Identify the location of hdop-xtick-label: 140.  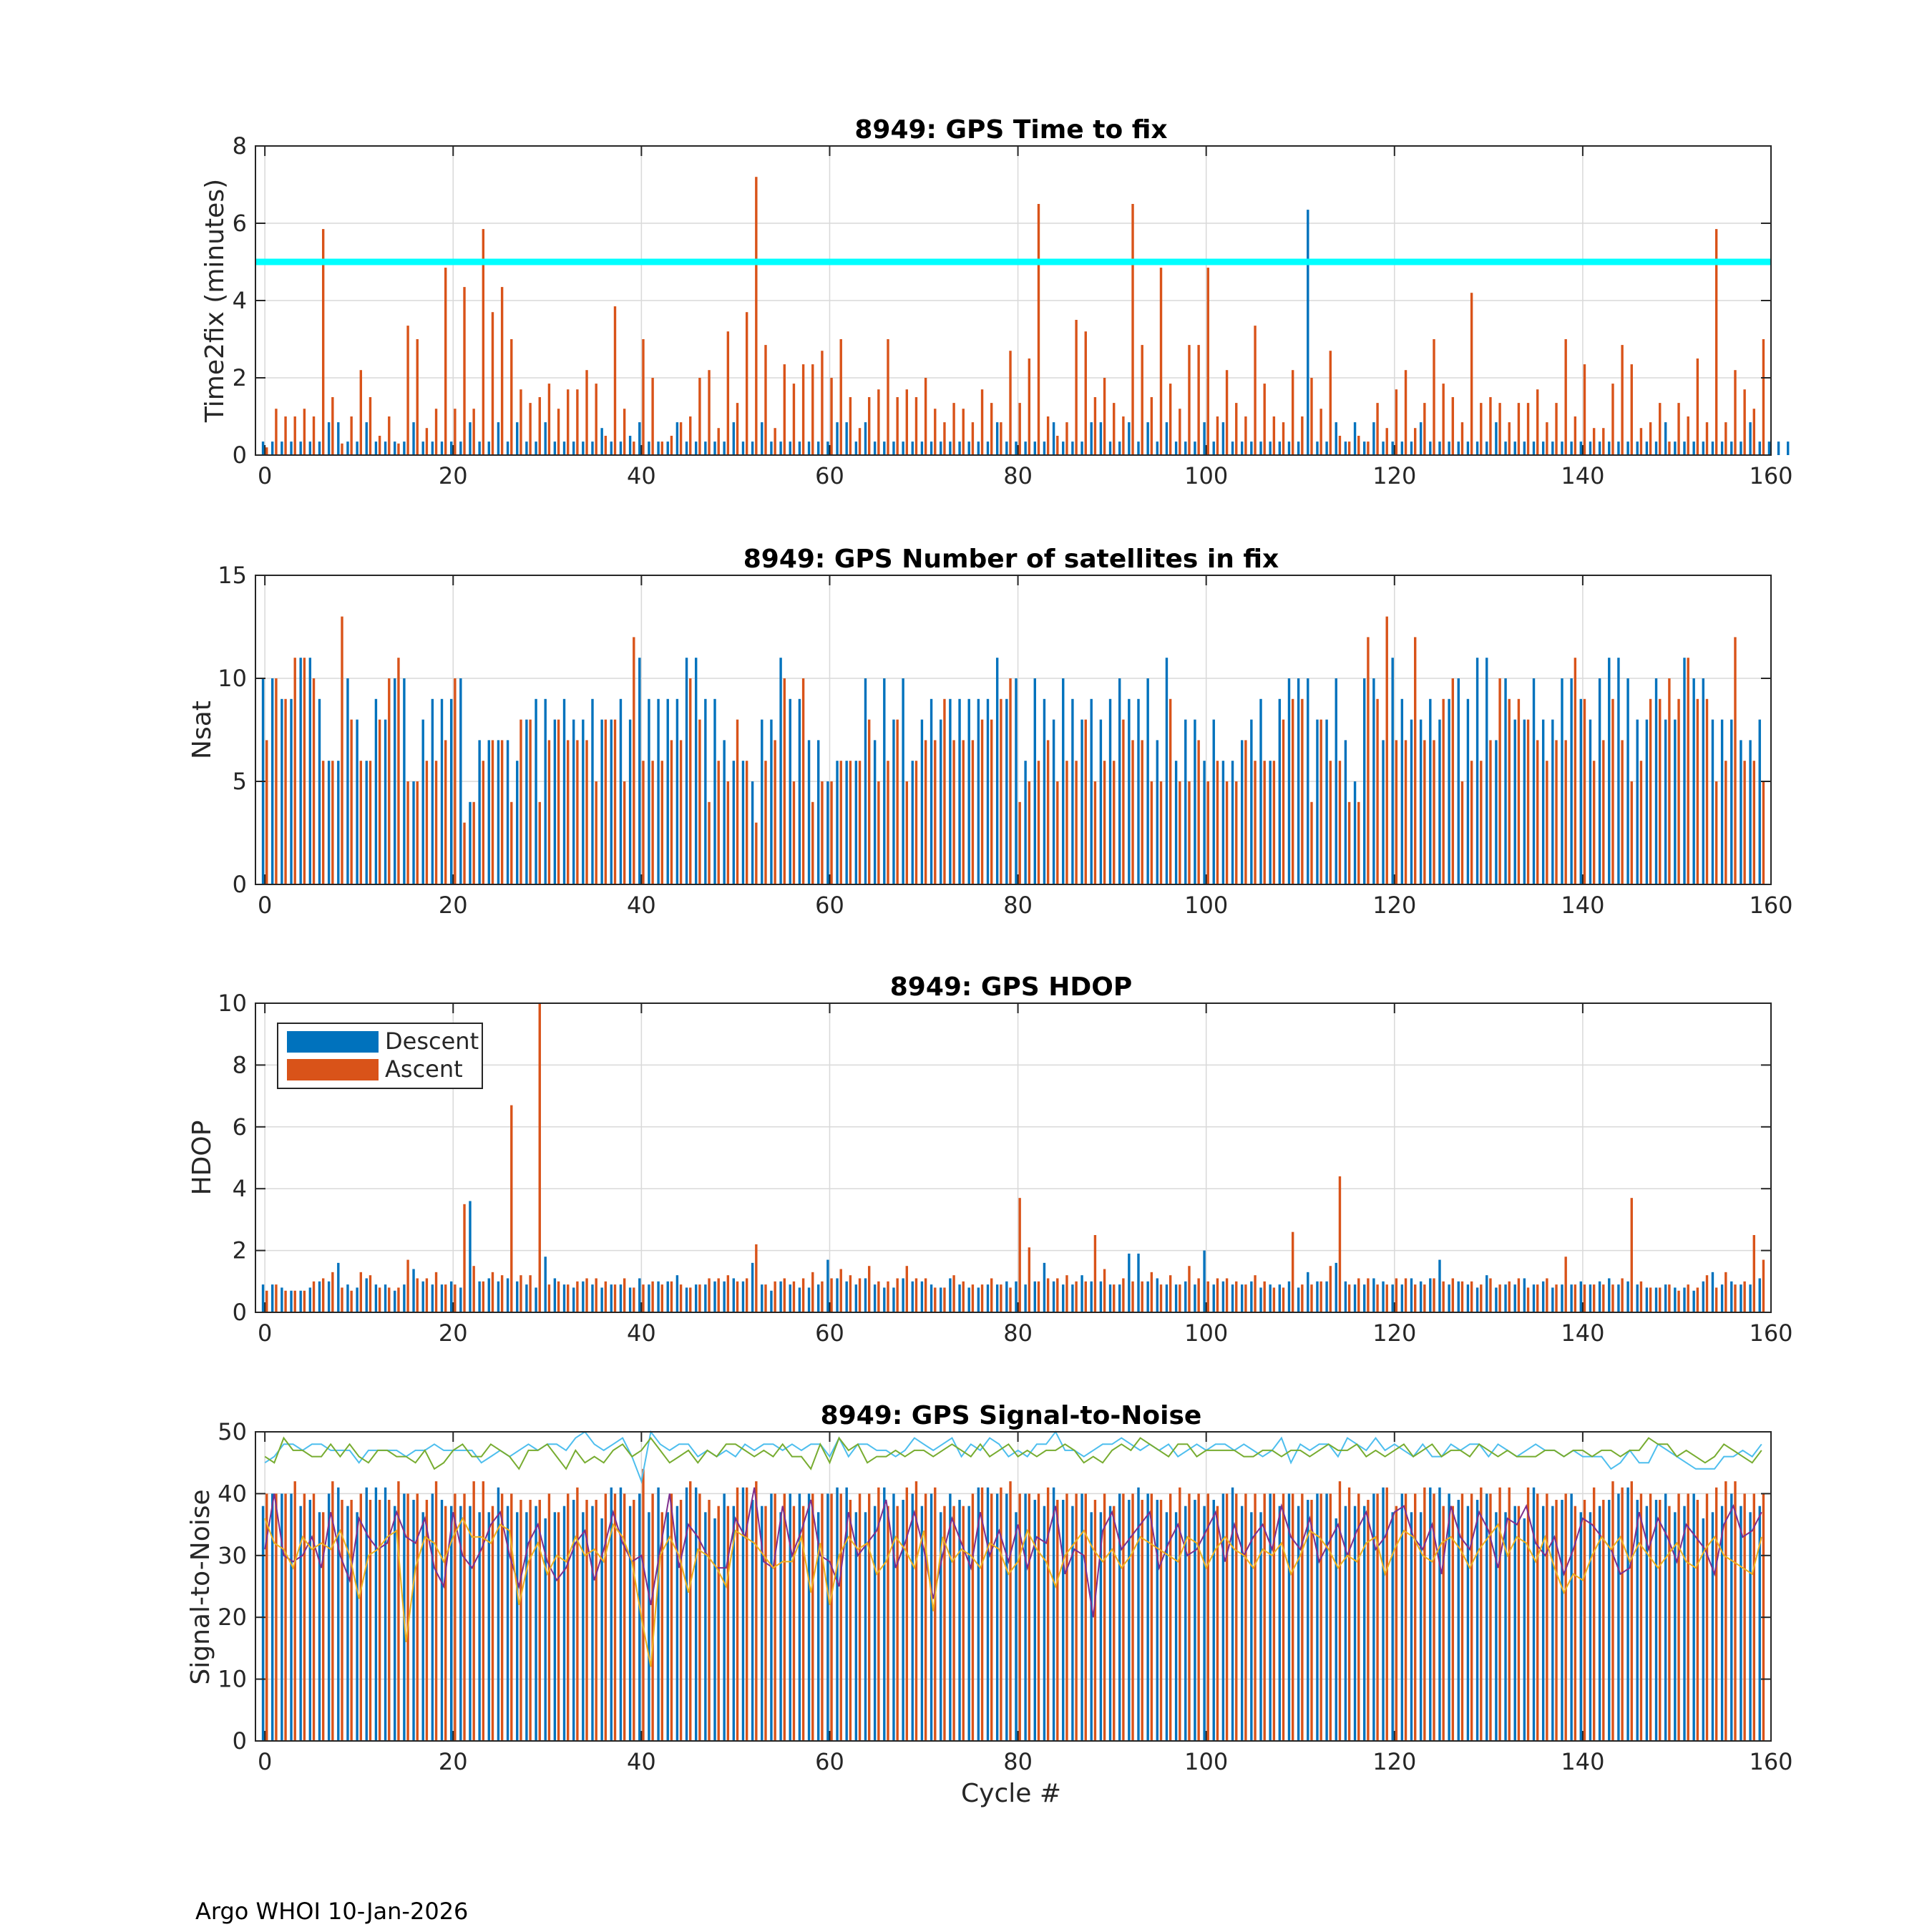
(1582, 1333).